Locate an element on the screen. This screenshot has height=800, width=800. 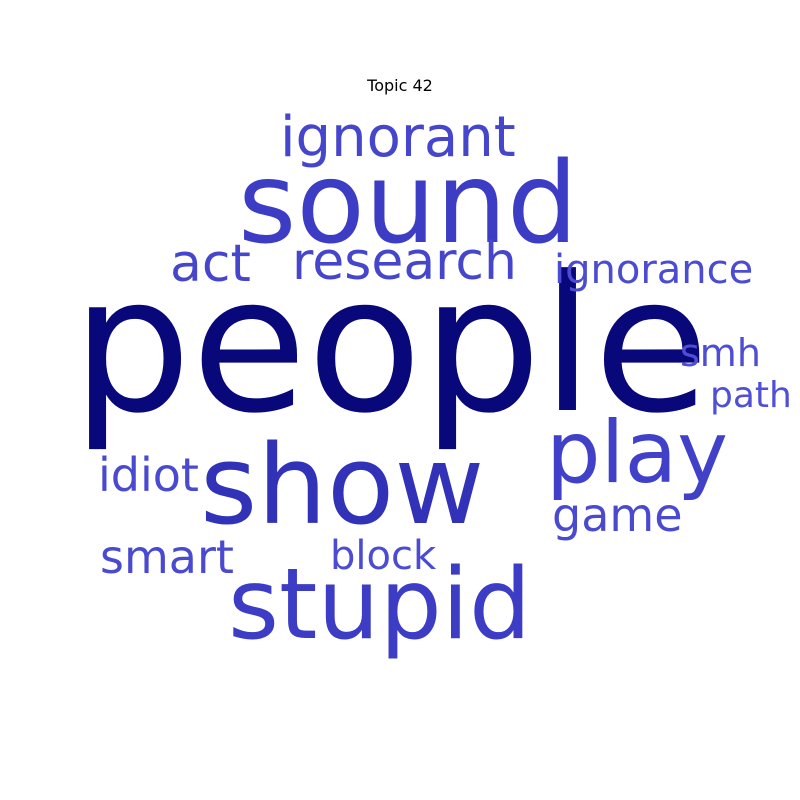
word-smh: smh is located at coordinates (720, 353).